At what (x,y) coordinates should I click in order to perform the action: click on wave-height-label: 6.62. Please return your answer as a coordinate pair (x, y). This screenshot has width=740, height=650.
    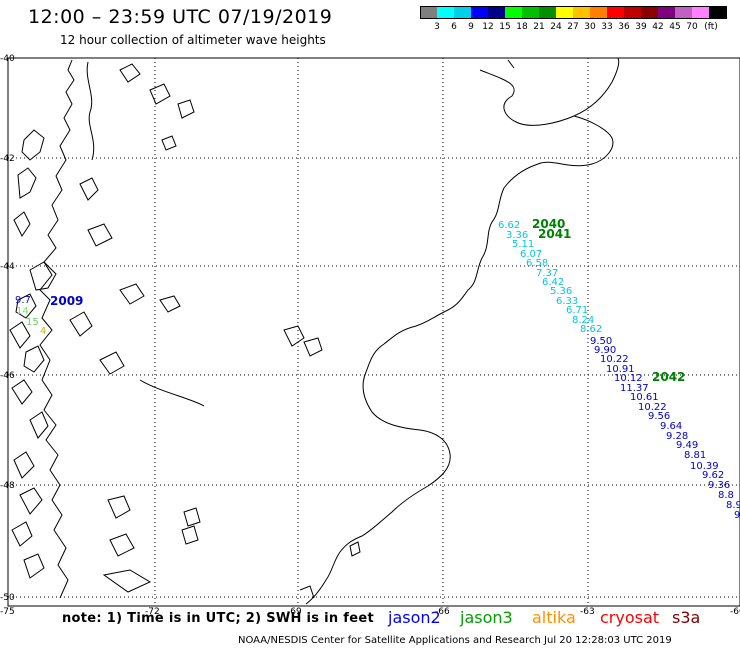
    Looking at the image, I should click on (509, 225).